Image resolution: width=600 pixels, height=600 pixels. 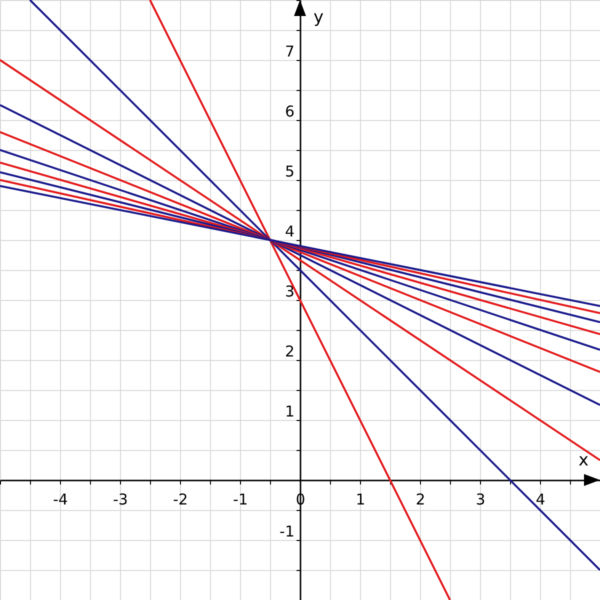 I want to click on y-tick-label: 1, so click(x=289, y=411).